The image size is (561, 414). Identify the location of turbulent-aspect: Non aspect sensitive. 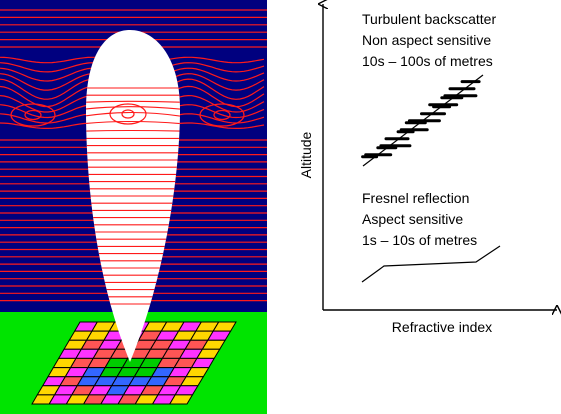
(427, 40).